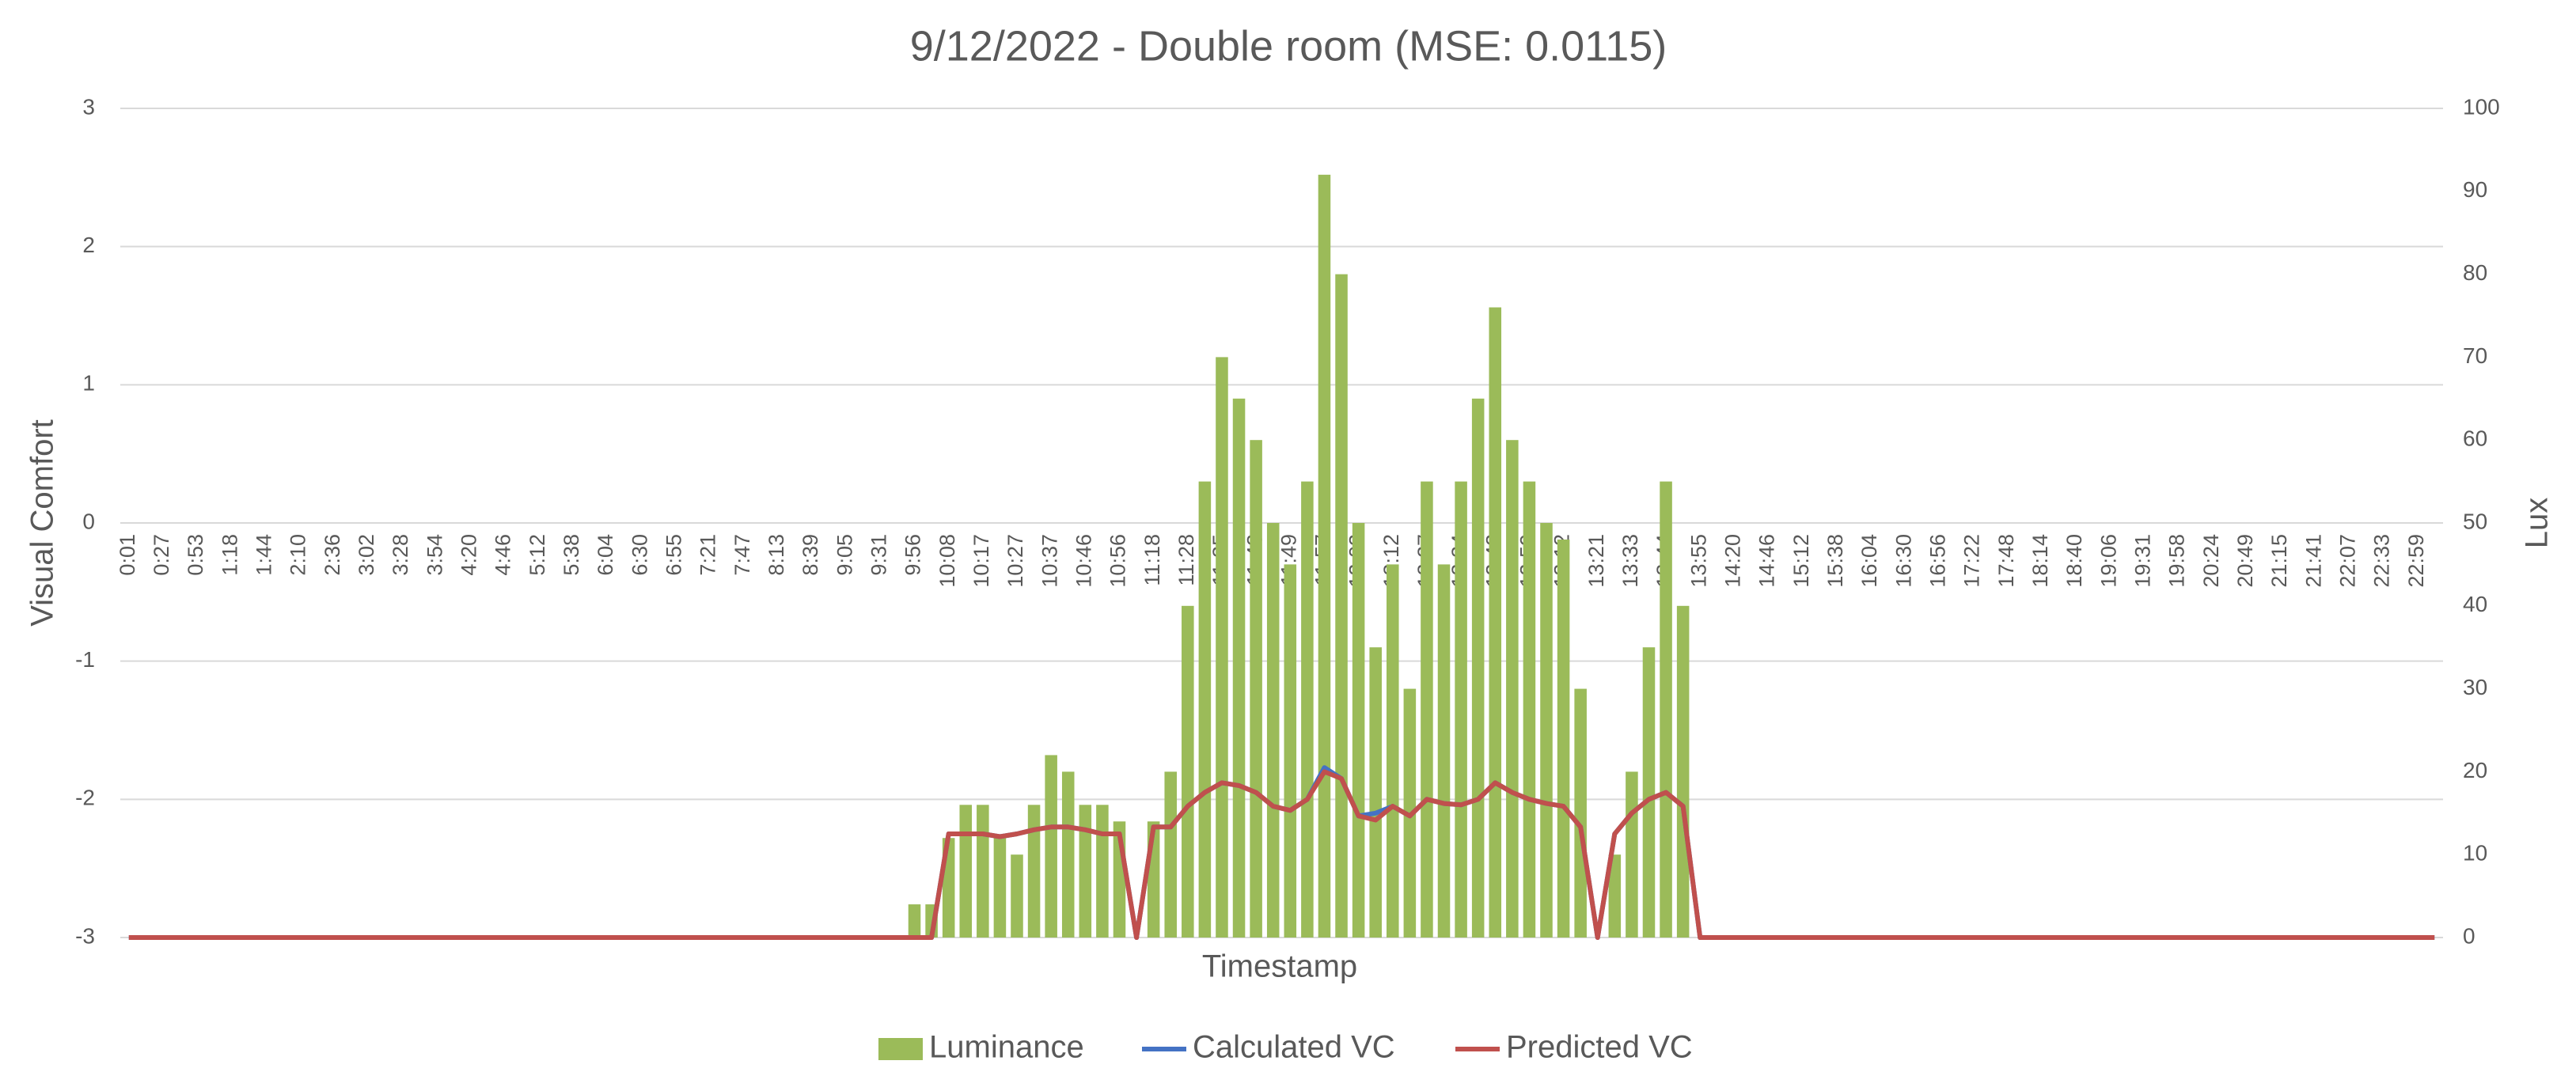  What do you see at coordinates (537, 555) in the screenshot?
I see `x-tick-label: 5:12` at bounding box center [537, 555].